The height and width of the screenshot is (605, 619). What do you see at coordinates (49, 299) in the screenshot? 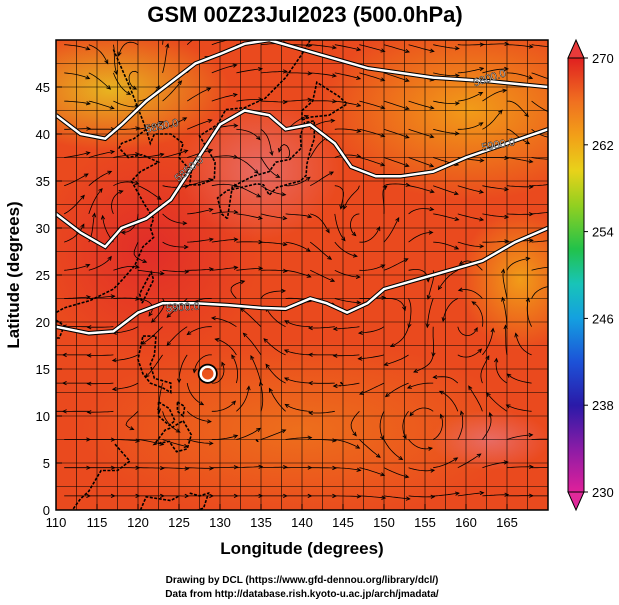
I see `y-axis-ticks: 0 5 10 15 20 25 30 35 40 45` at bounding box center [49, 299].